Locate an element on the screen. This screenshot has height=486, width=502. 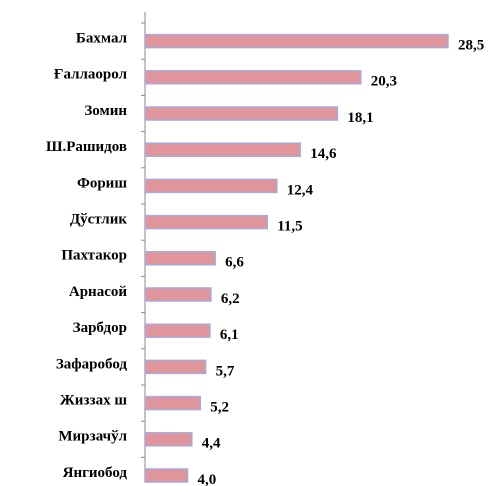
value-label: 28,5 is located at coordinates (471, 46).